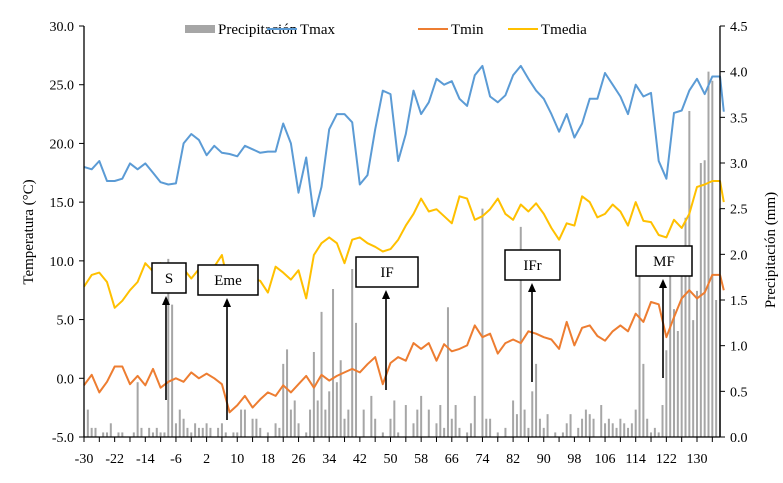 The width and height of the screenshot is (783, 483). I want to click on y-tick-label: 25.0, so click(62, 86).